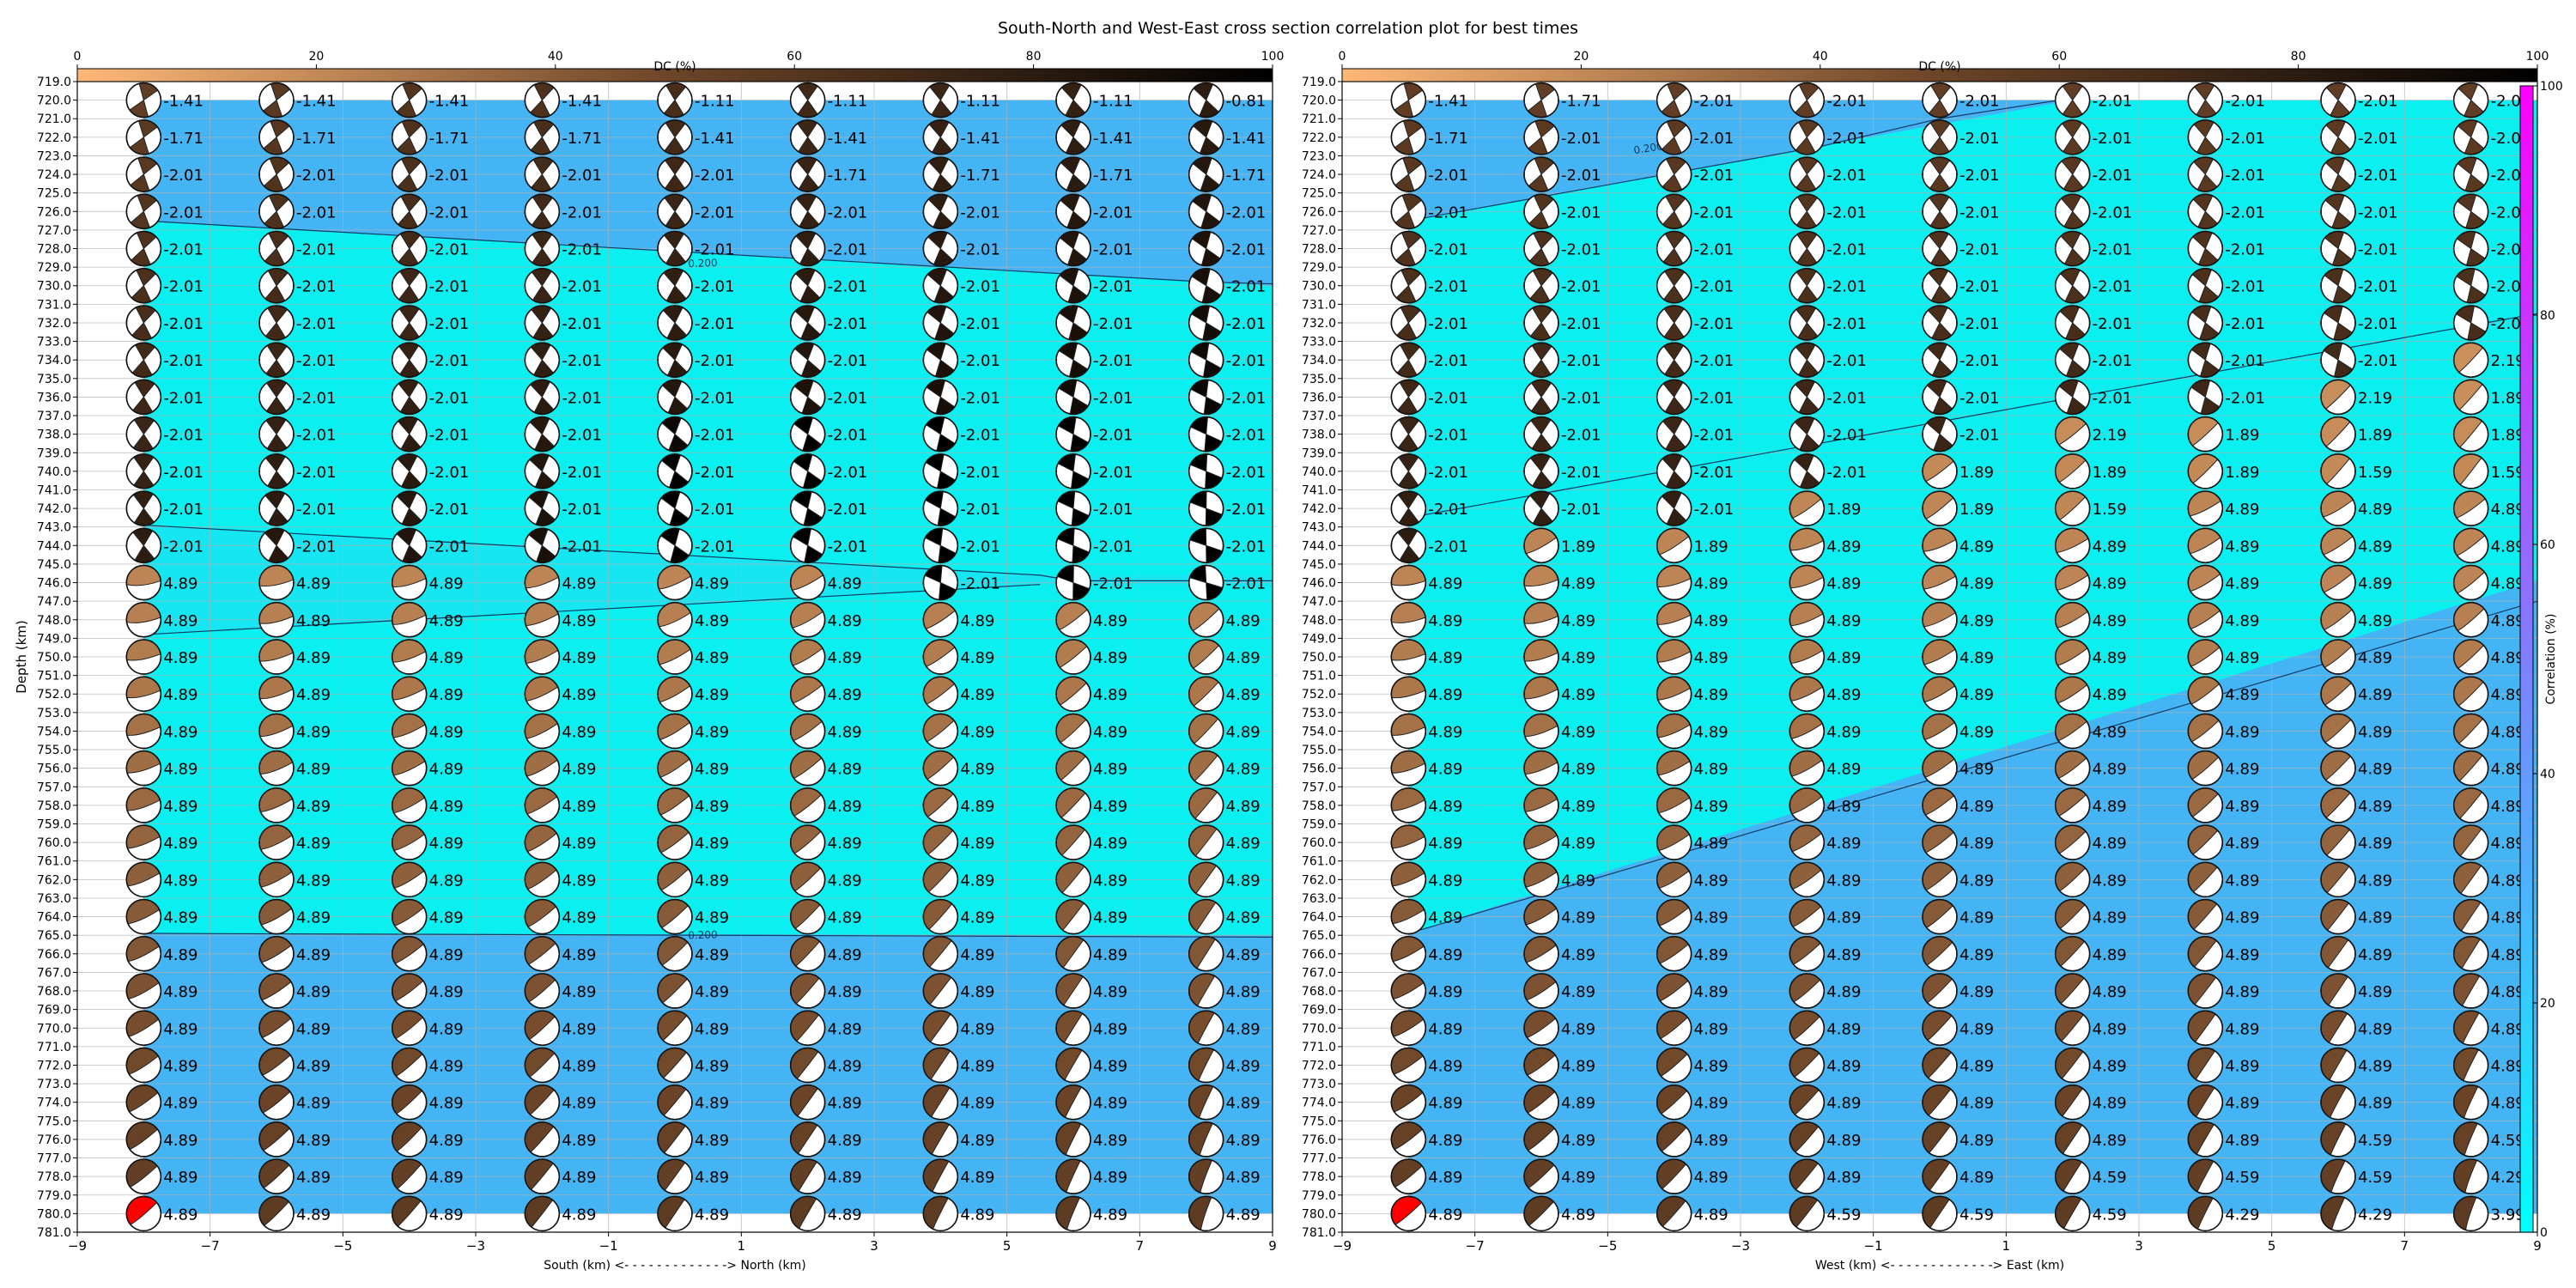  What do you see at coordinates (54, 175) in the screenshot?
I see `y-tick-label: 724.0` at bounding box center [54, 175].